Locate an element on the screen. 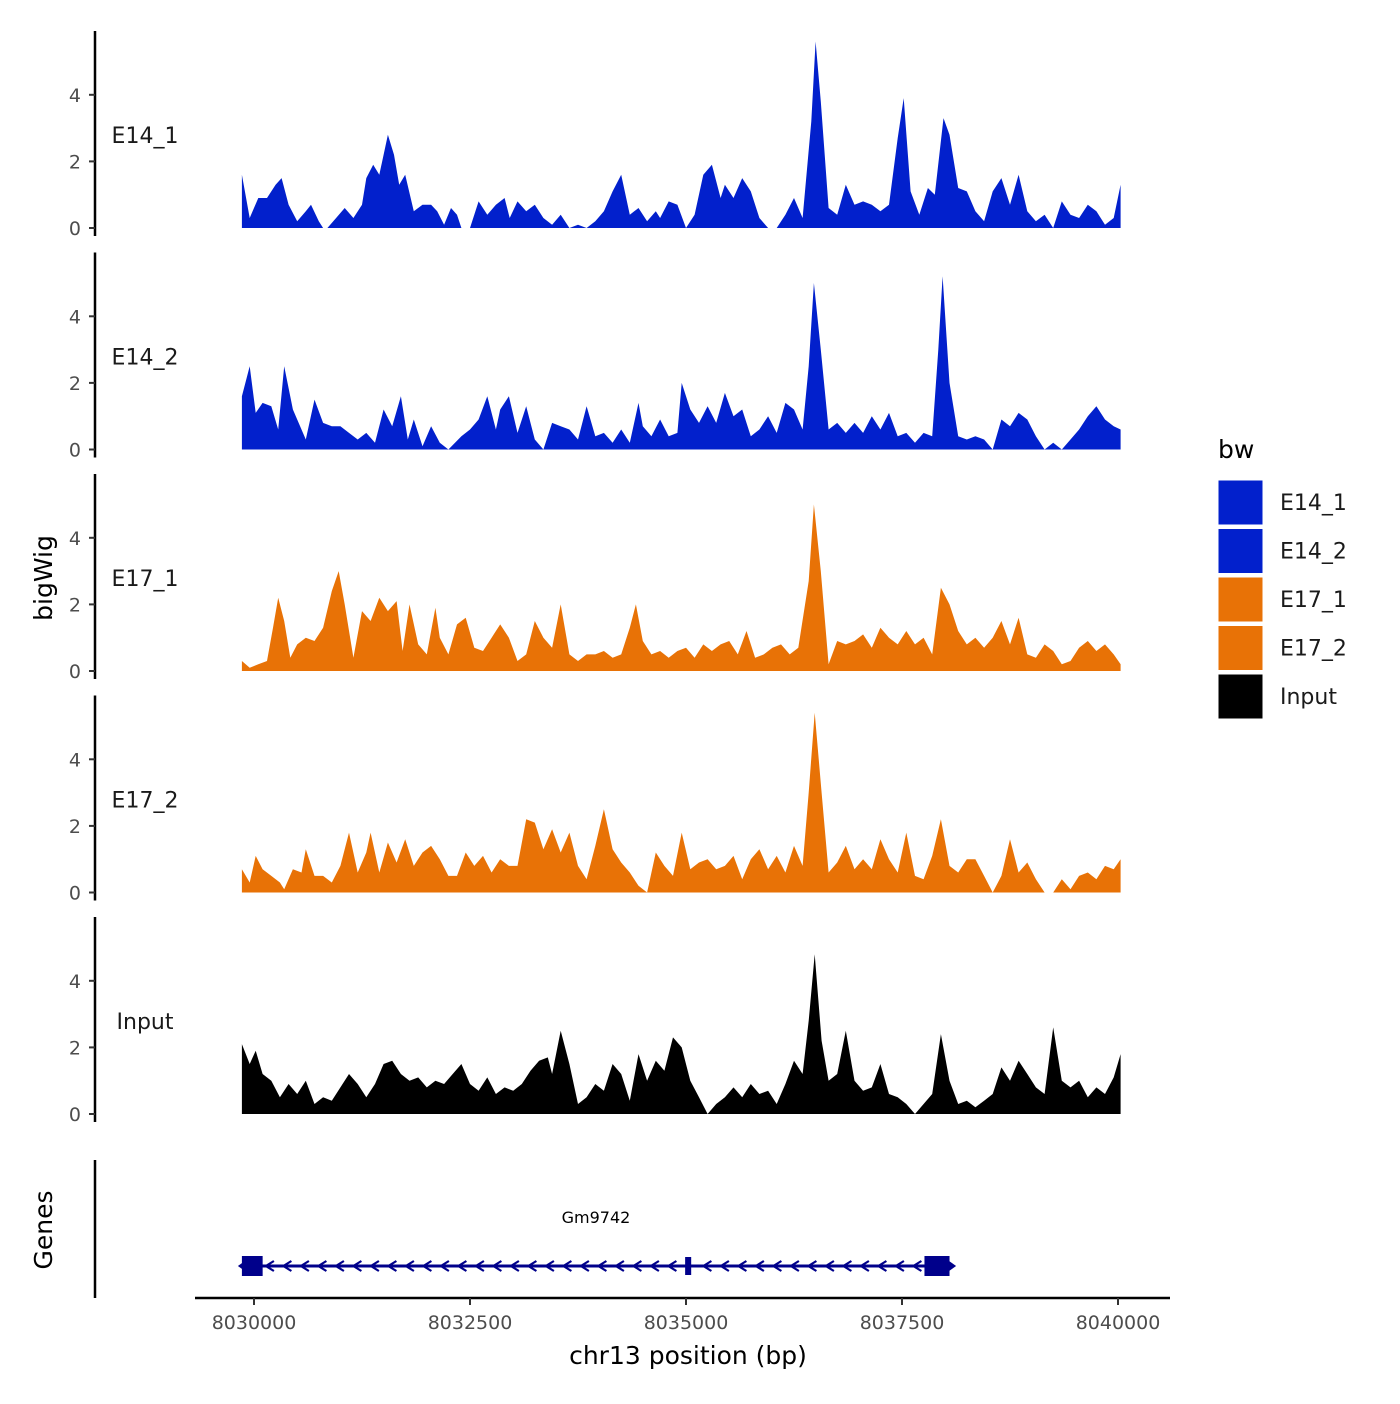  x-axis: 8030000 8032500 8035000 8037500 8040000 is located at coordinates (682, 1315).